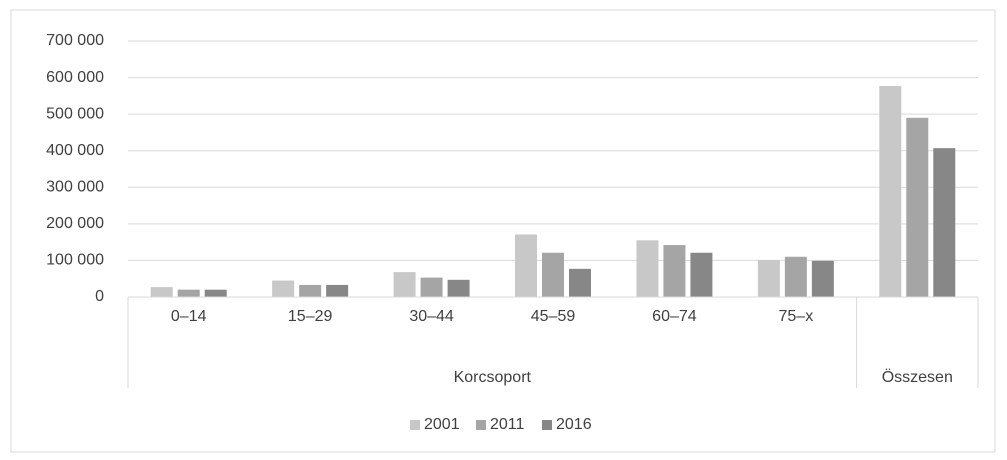 The height and width of the screenshot is (460, 1007). I want to click on x-tick-label: 75–x, so click(796, 316).